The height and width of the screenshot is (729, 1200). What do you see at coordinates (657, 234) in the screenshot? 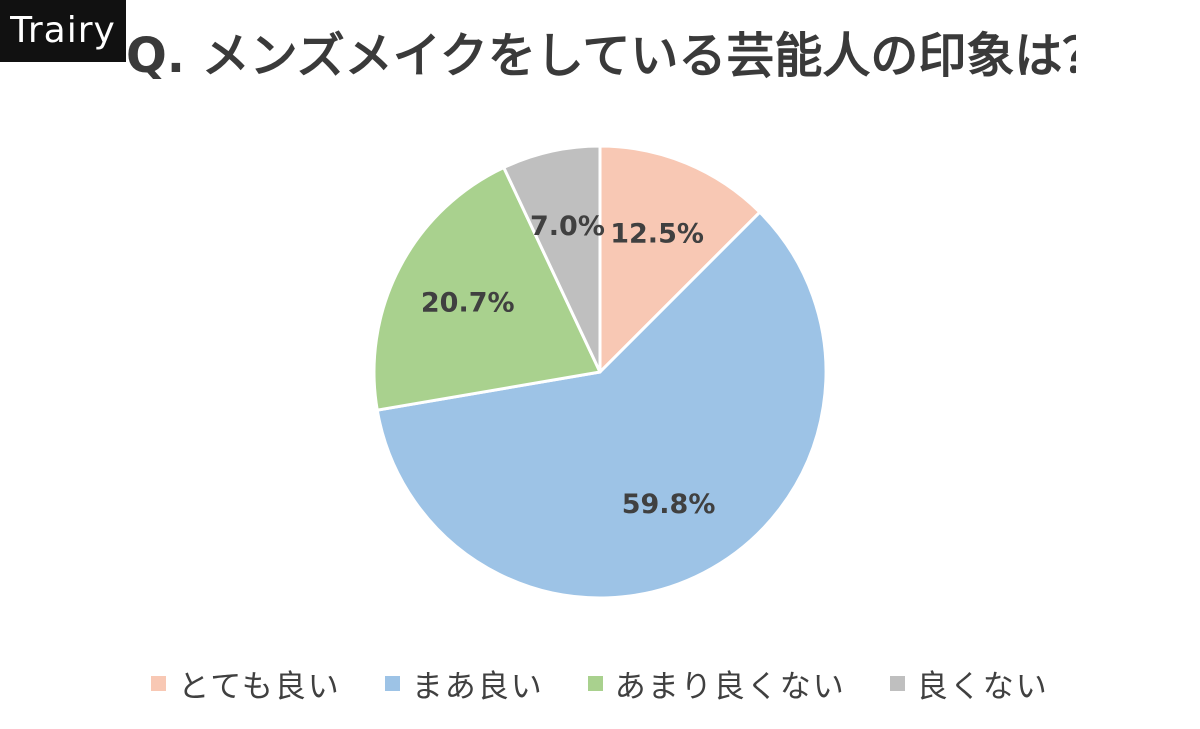
I see `data-label-totemo-yoi: 12.5%` at bounding box center [657, 234].